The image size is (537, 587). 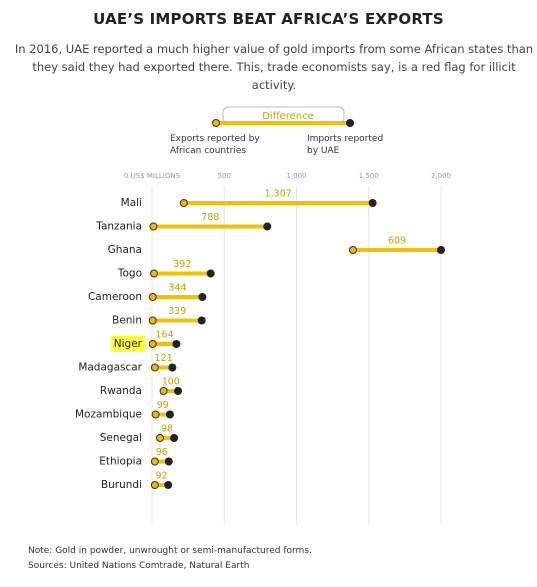 I want to click on x-tick-label: 500, so click(x=224, y=176).